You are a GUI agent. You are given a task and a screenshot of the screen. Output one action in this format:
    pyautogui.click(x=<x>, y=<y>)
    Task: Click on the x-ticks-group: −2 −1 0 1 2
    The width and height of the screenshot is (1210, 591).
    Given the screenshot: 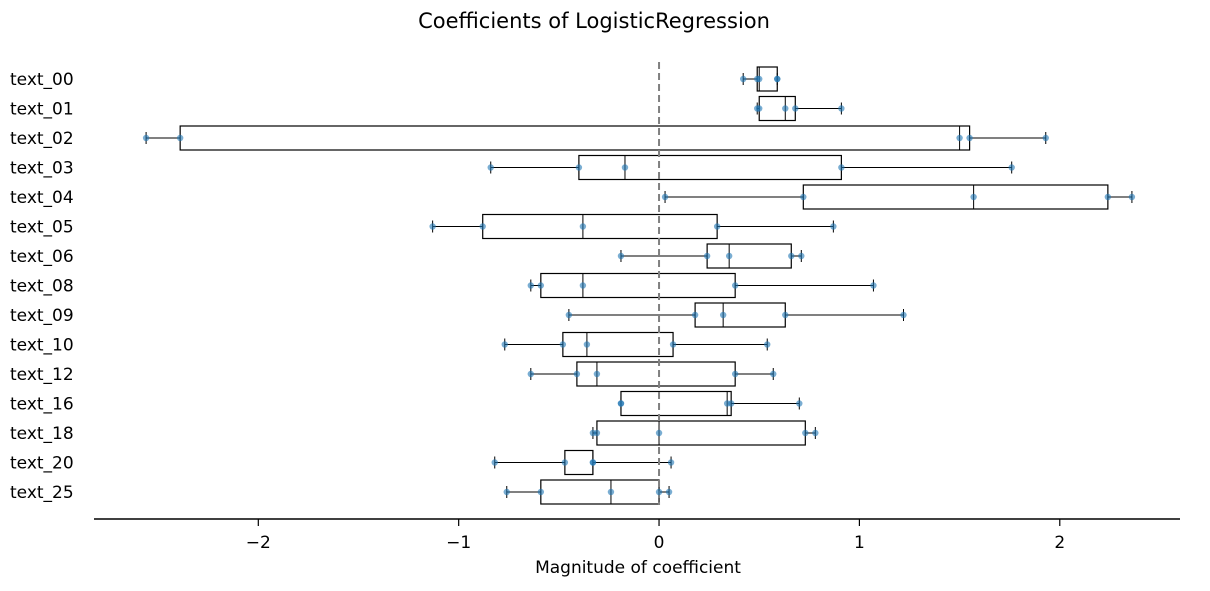 What is the action you would take?
    pyautogui.click(x=655, y=536)
    